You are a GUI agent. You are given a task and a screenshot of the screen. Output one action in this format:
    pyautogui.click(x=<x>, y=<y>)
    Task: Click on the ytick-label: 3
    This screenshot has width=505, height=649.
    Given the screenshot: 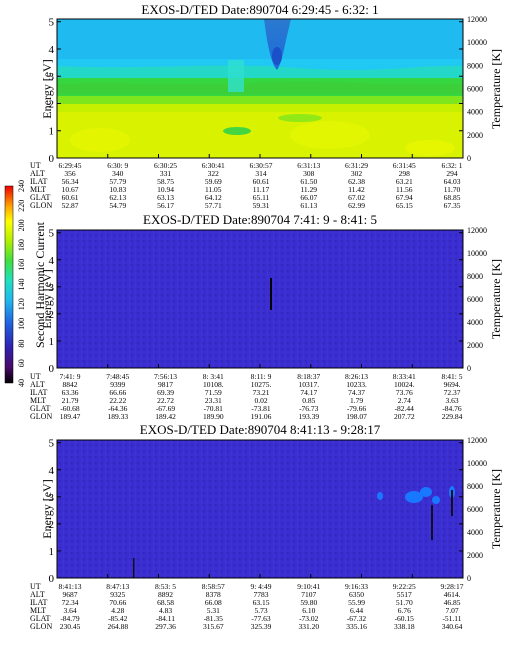 What is the action you would take?
    pyautogui.click(x=52, y=77)
    